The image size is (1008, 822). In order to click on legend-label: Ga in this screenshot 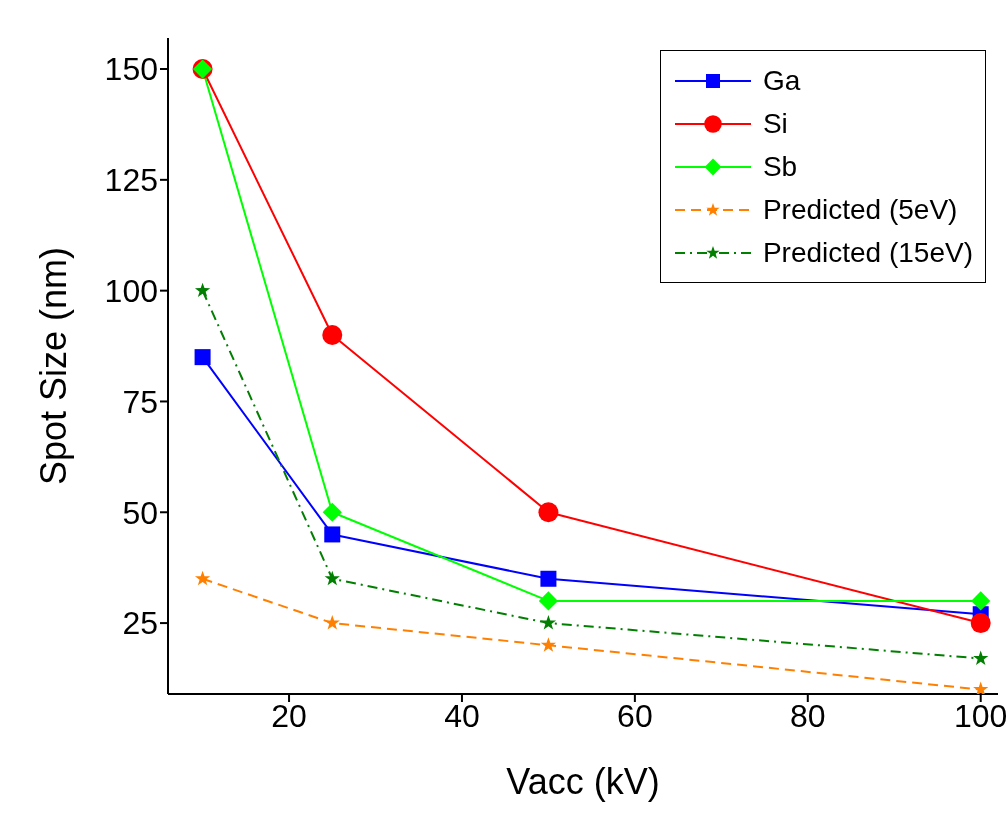, I will do `click(781, 80)`.